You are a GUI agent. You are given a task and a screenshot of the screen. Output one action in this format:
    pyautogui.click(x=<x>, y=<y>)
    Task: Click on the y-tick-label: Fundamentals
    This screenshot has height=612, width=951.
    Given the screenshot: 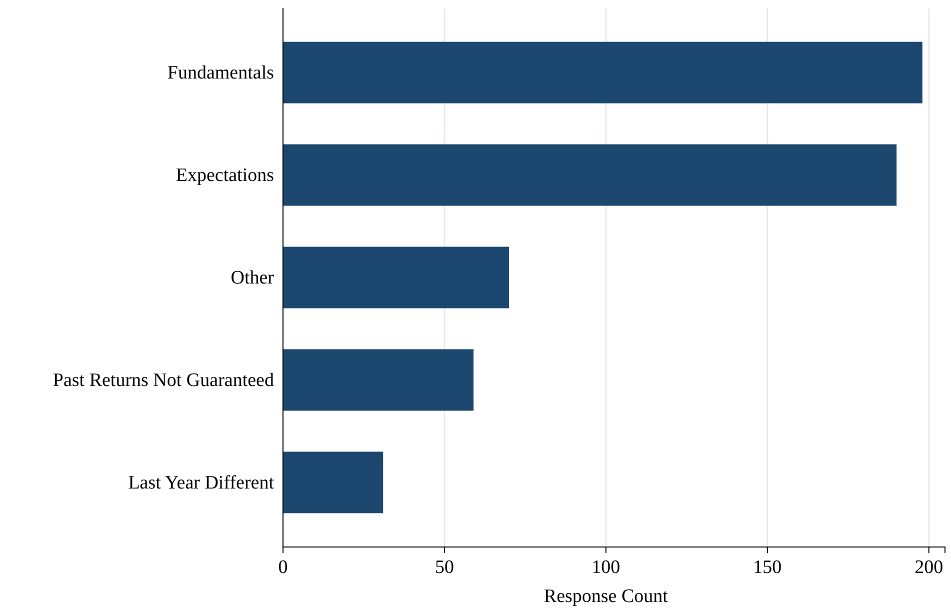 What is the action you would take?
    pyautogui.click(x=220, y=73)
    